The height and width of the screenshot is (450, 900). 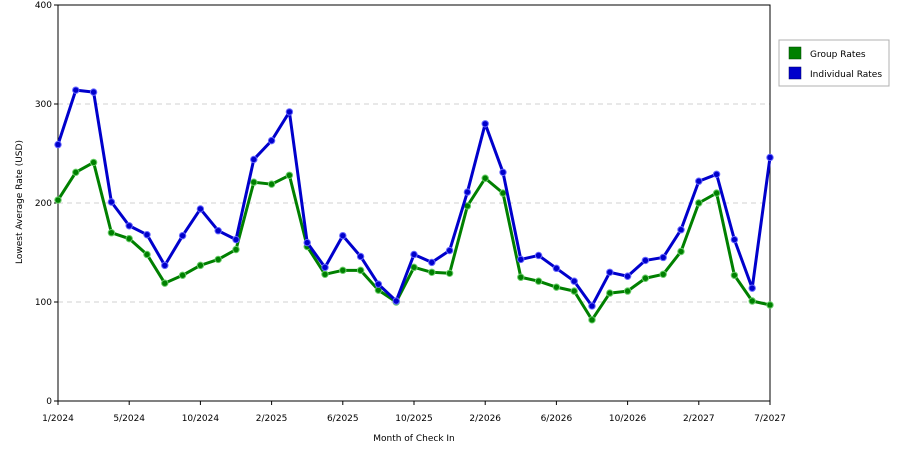 What do you see at coordinates (413, 419) in the screenshot?
I see `x-tick-label: 10/2025` at bounding box center [413, 419].